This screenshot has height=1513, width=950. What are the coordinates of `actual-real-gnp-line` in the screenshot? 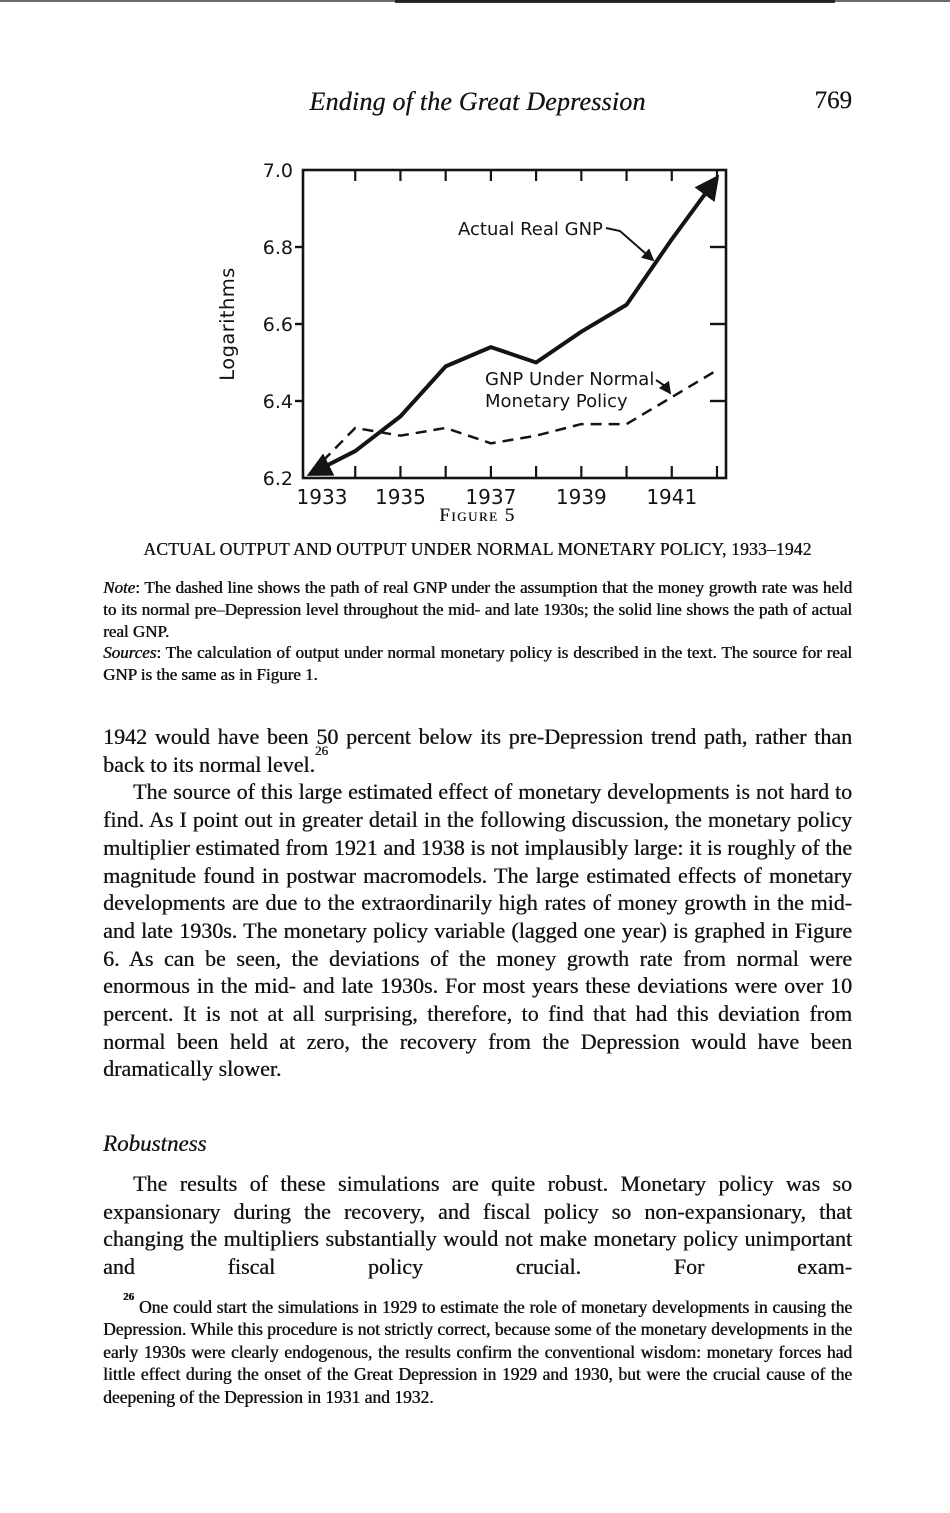 It's located at (513, 325).